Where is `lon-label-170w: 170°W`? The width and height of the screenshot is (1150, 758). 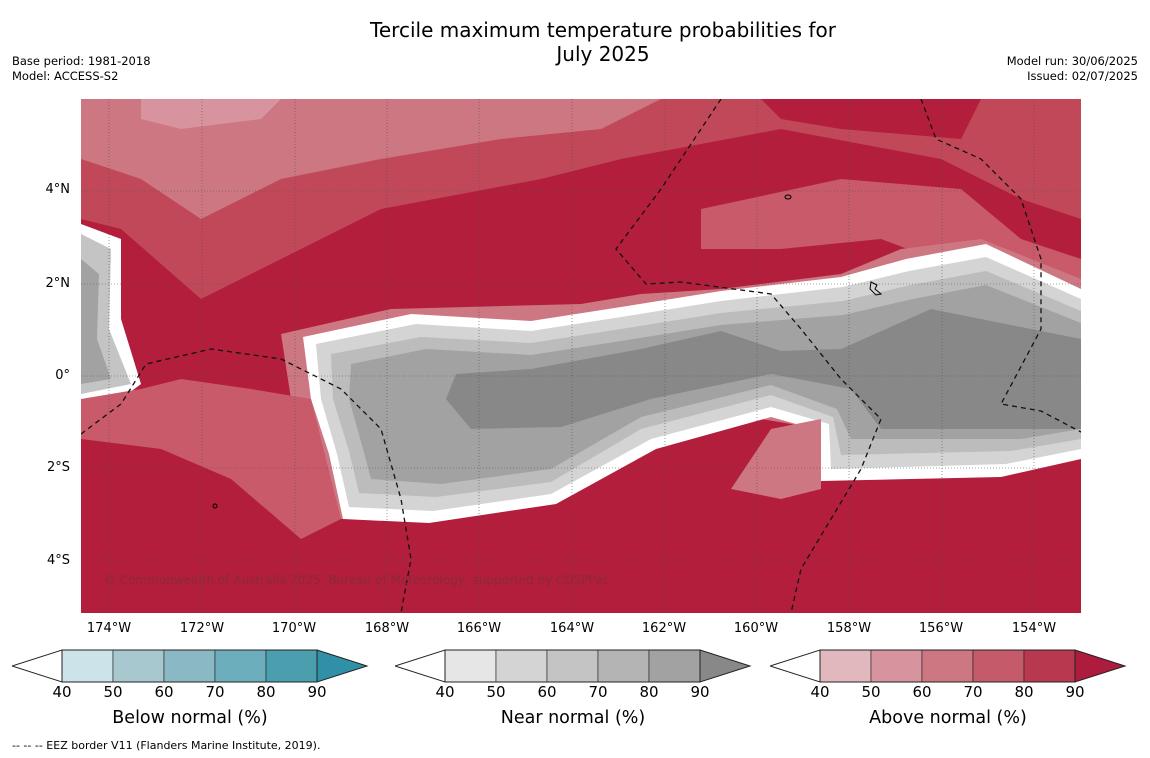 lon-label-170w: 170°W is located at coordinates (294, 628).